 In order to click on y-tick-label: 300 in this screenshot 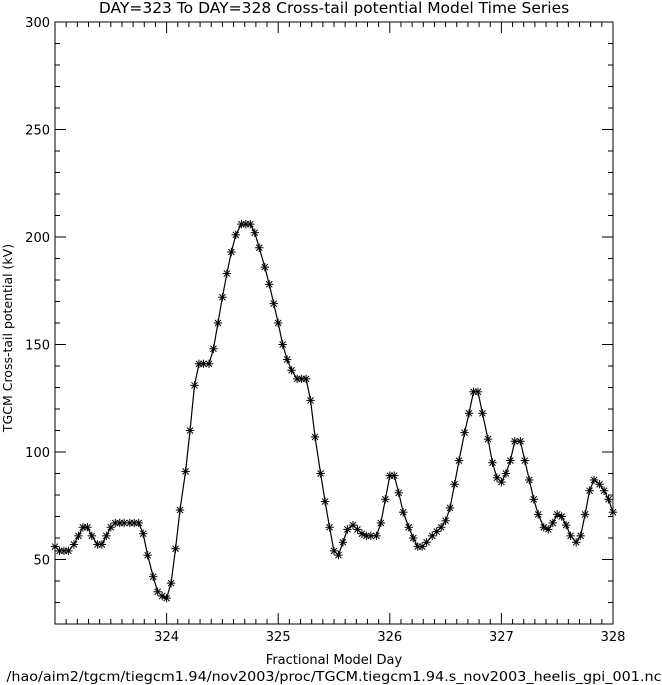, I will do `click(37, 23)`.